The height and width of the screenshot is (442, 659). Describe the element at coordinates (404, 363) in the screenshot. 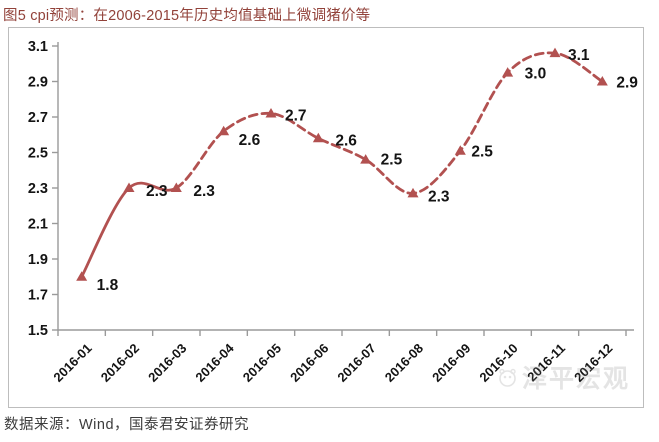

I see `x-tick-label: 2016-08` at that location.